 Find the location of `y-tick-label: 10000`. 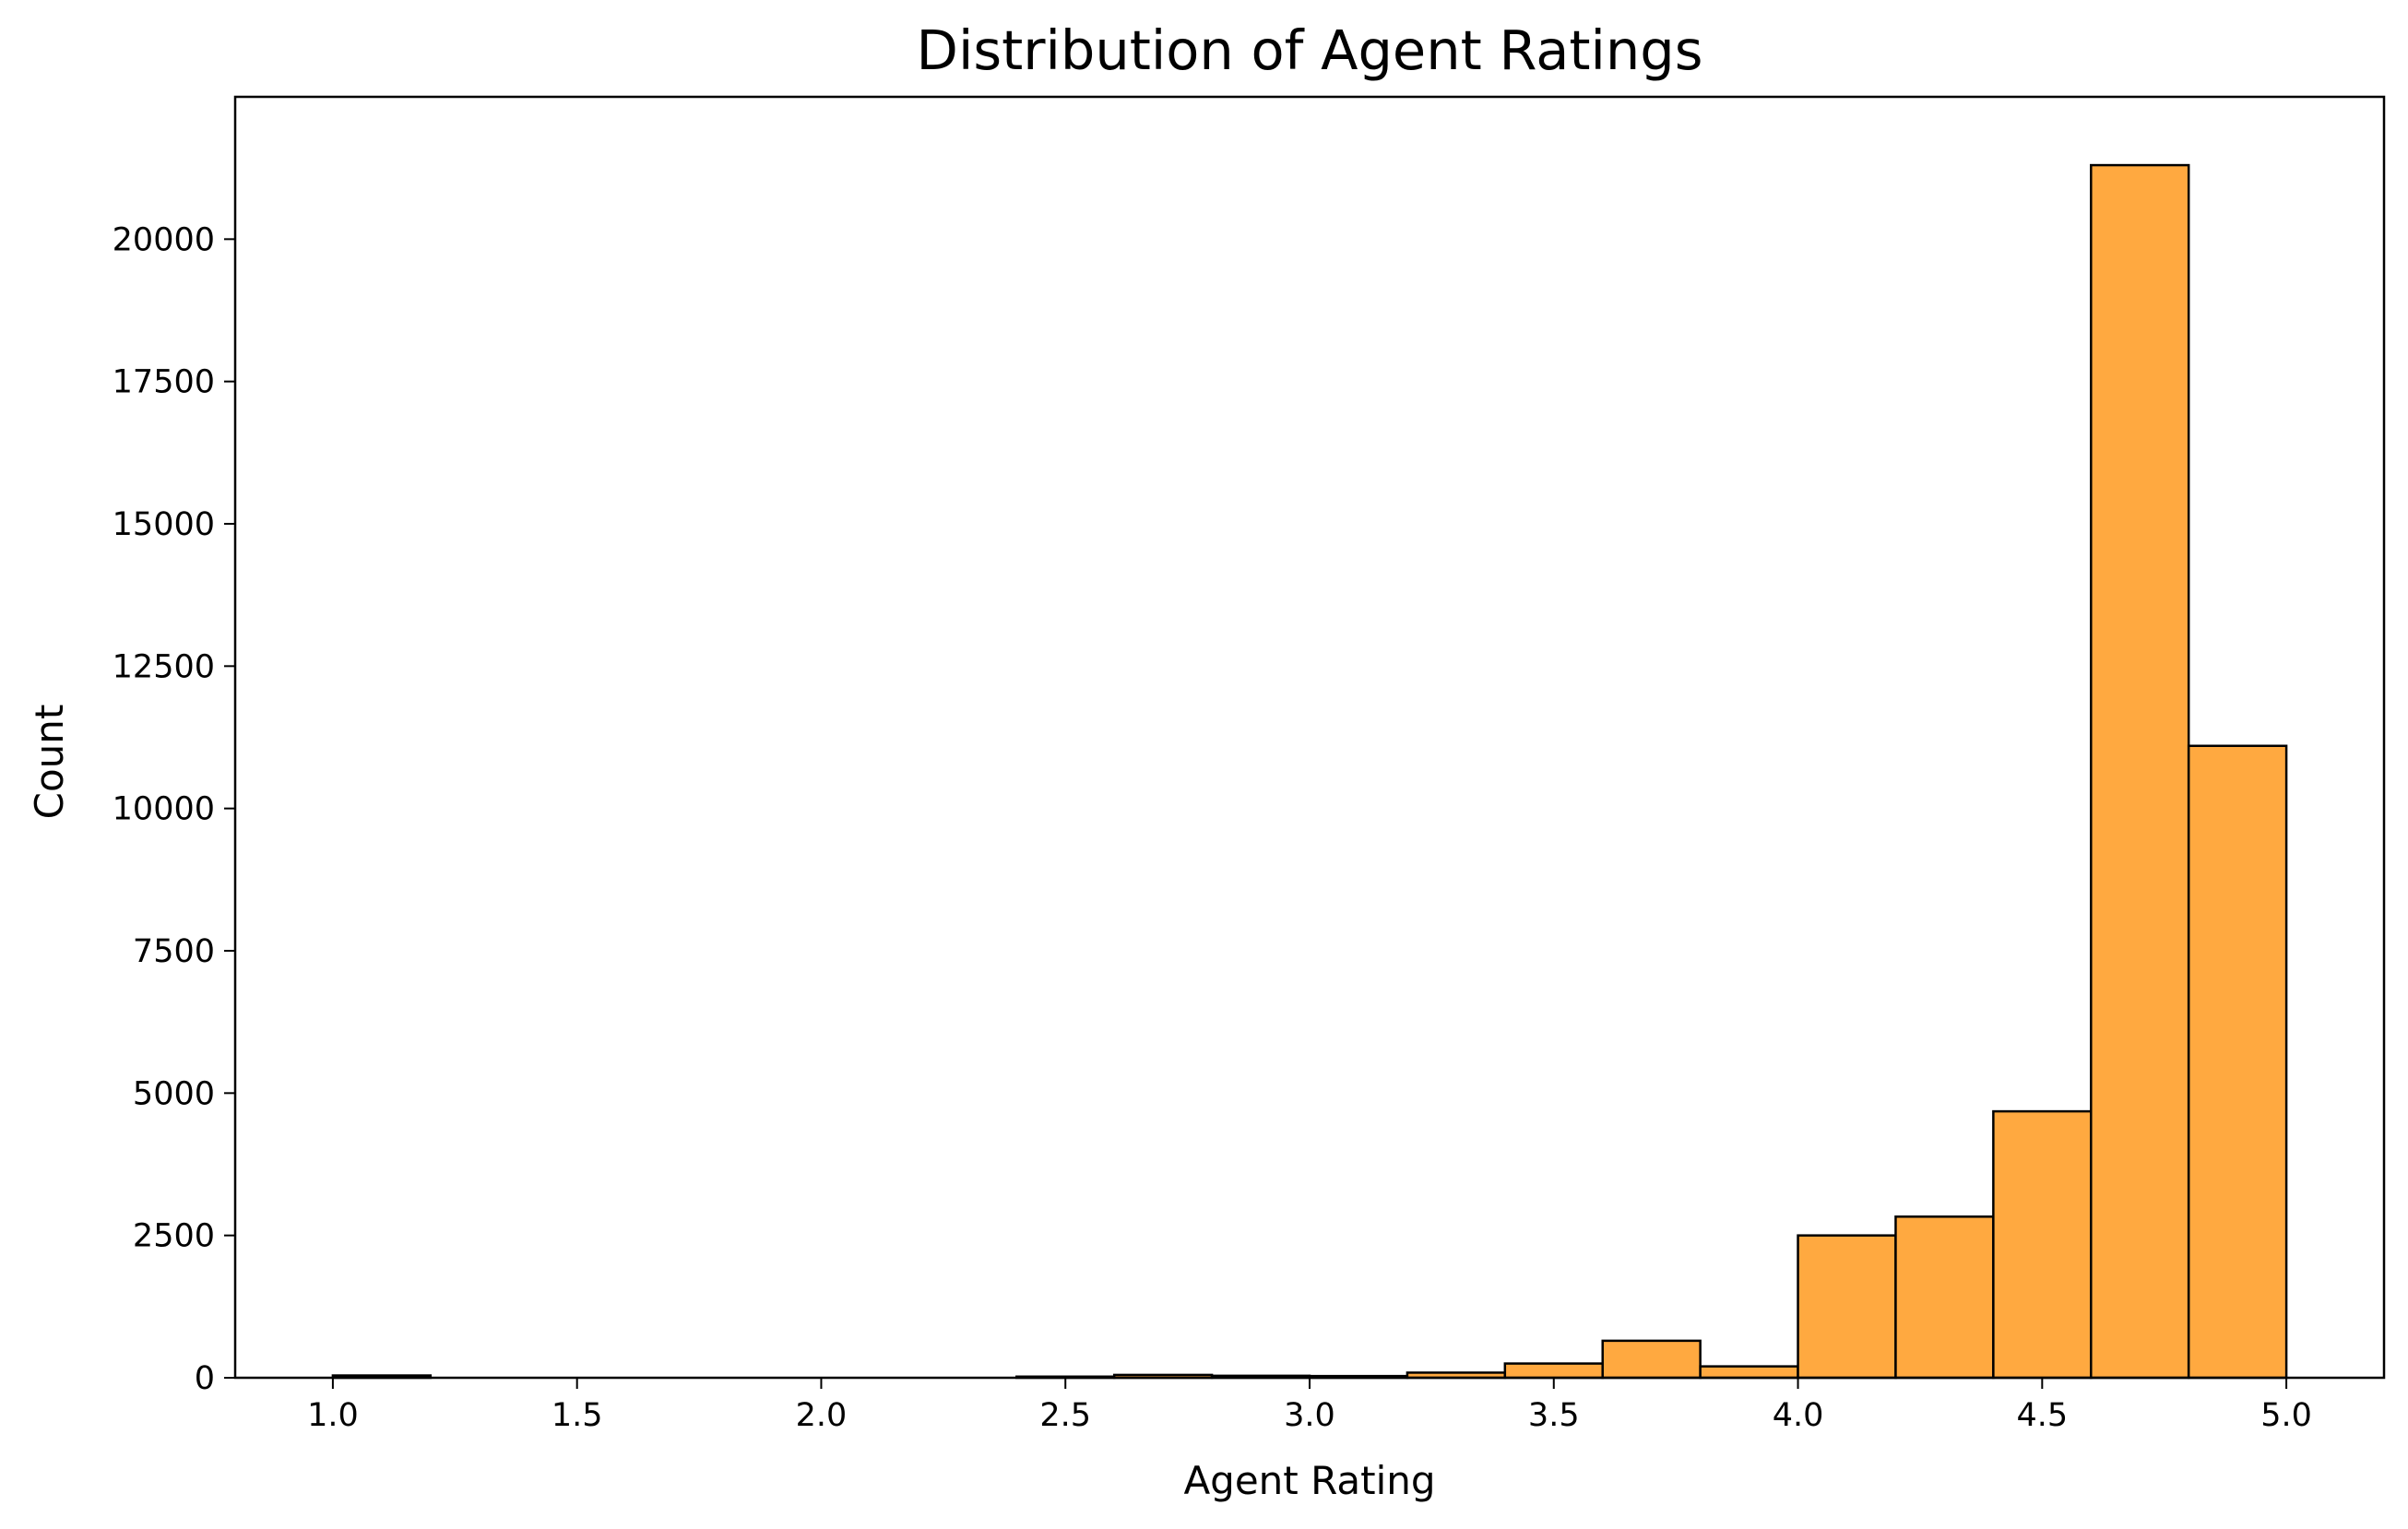

y-tick-label: 10000 is located at coordinates (164, 810).